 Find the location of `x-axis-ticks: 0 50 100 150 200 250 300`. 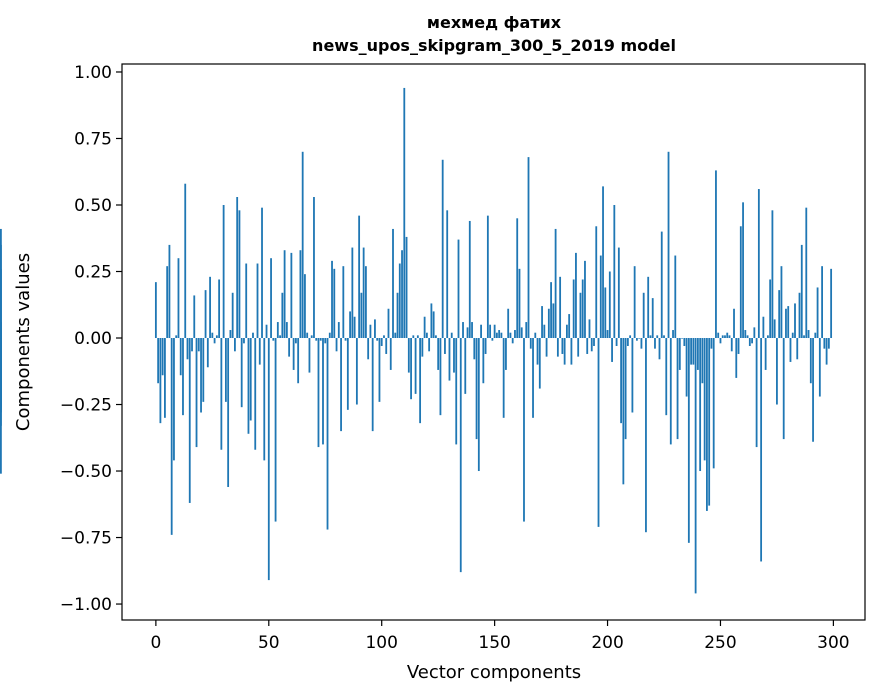

x-axis-ticks: 0 50 100 150 200 250 300 is located at coordinates (500, 636).